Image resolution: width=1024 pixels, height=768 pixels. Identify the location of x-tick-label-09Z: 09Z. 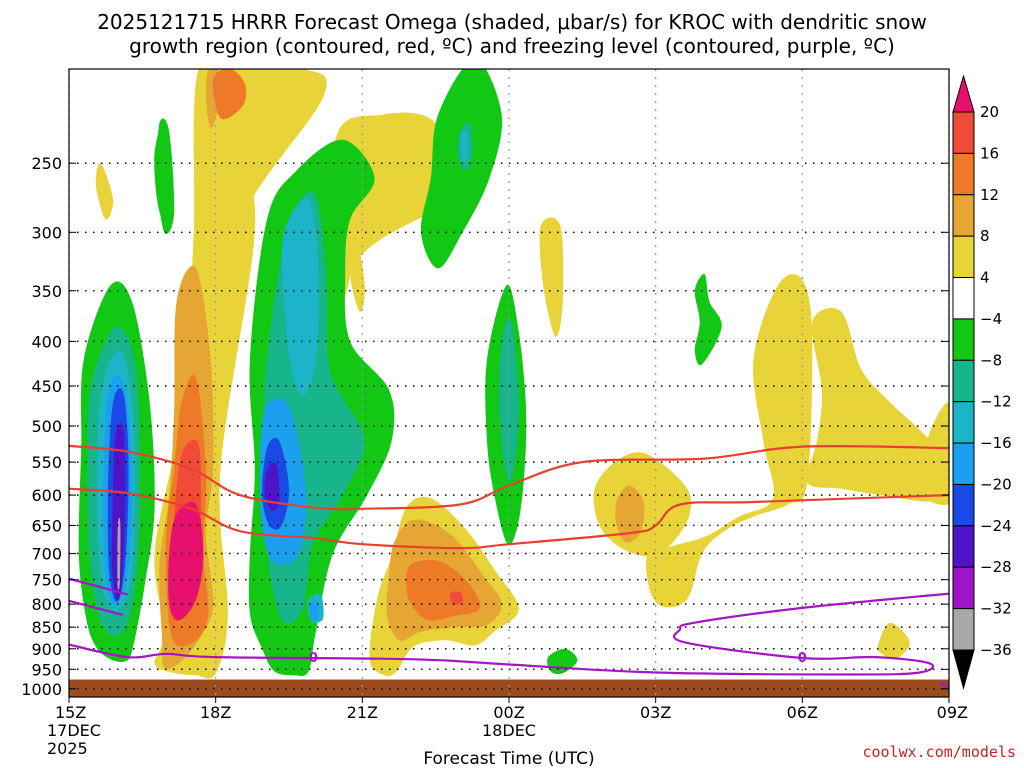
(952, 712).